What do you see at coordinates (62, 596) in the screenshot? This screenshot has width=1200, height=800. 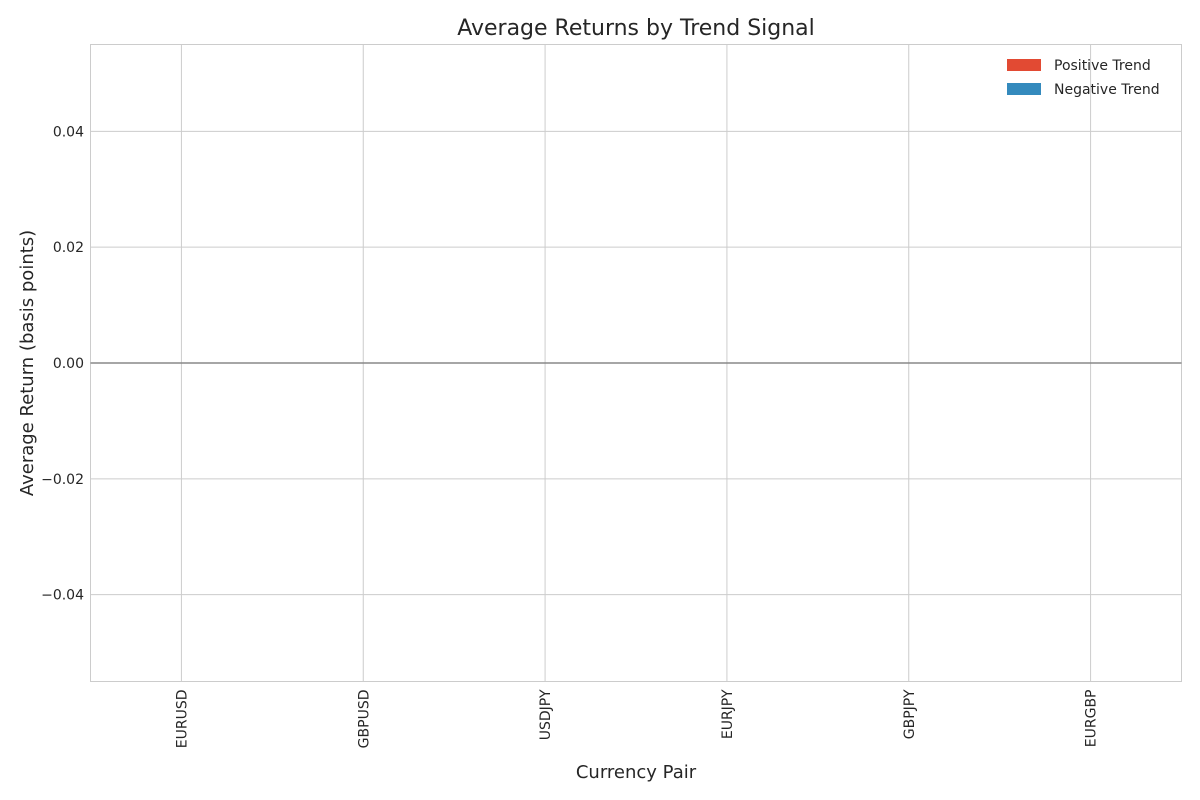 I see `y-tick-label: −0.04` at bounding box center [62, 596].